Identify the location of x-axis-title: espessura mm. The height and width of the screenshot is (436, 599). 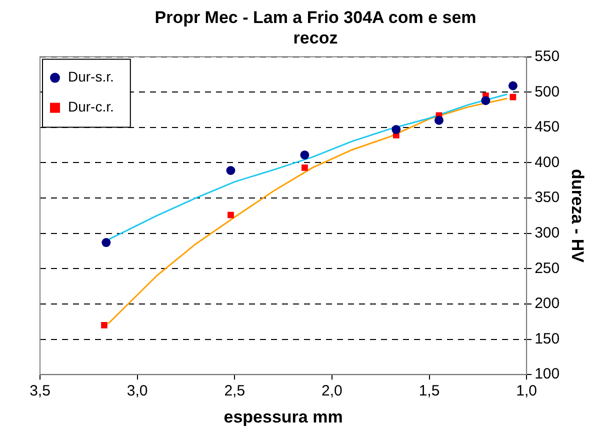
(283, 416).